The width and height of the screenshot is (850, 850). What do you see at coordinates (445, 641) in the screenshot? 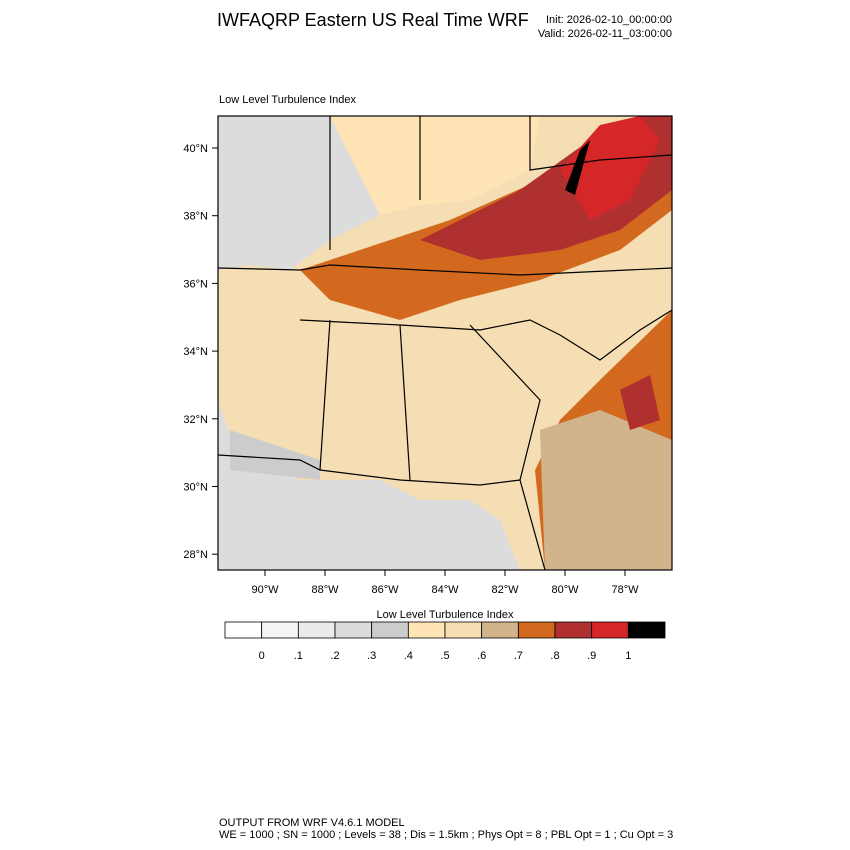
I see `colorbar: 0 .1 .2 .3 .4 .5 .6 .7 .8 .9 1` at bounding box center [445, 641].